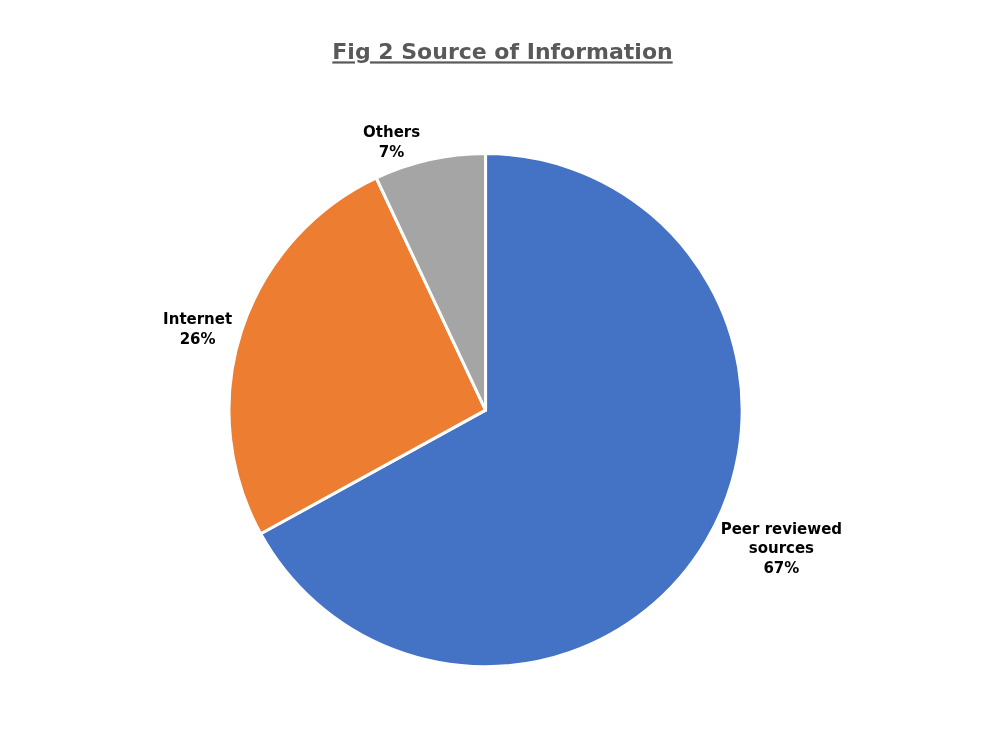  I want to click on data-label: 67%, so click(781, 567).